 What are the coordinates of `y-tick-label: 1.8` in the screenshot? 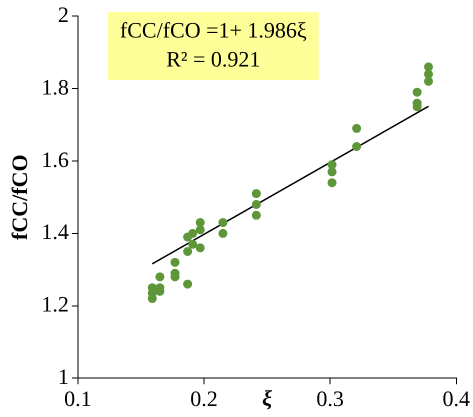 It's located at (55, 87).